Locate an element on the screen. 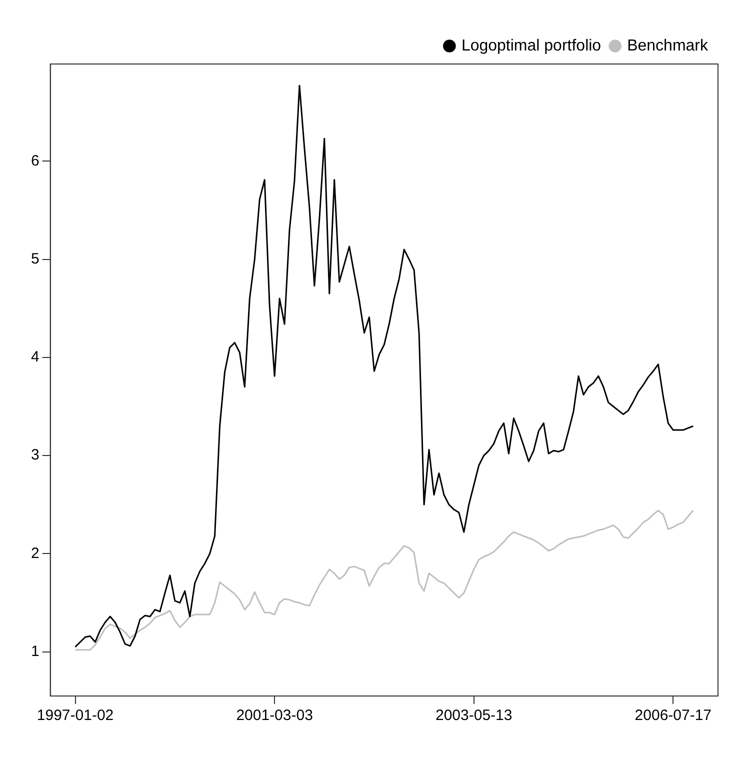 This screenshot has width=756, height=757. y-tick-label: 2 is located at coordinates (35, 553).